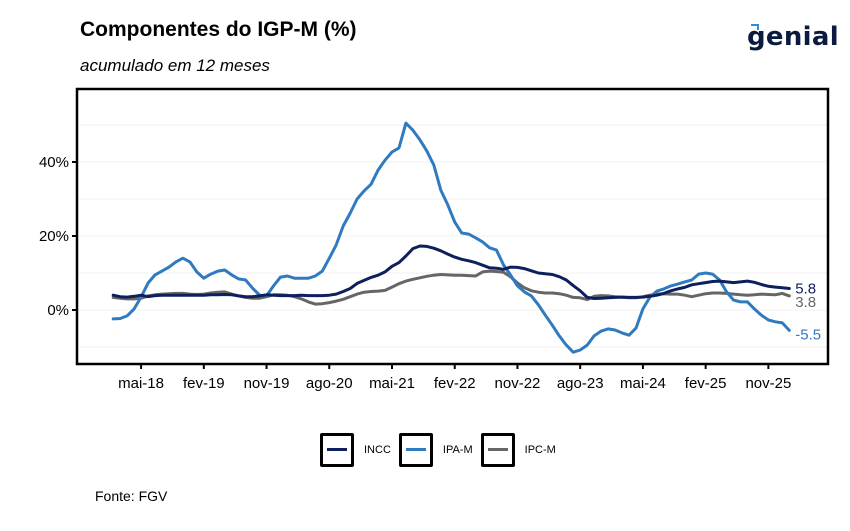 This screenshot has height=531, width=850. What do you see at coordinates (643, 383) in the screenshot?
I see `x-tick-label: mai-24` at bounding box center [643, 383].